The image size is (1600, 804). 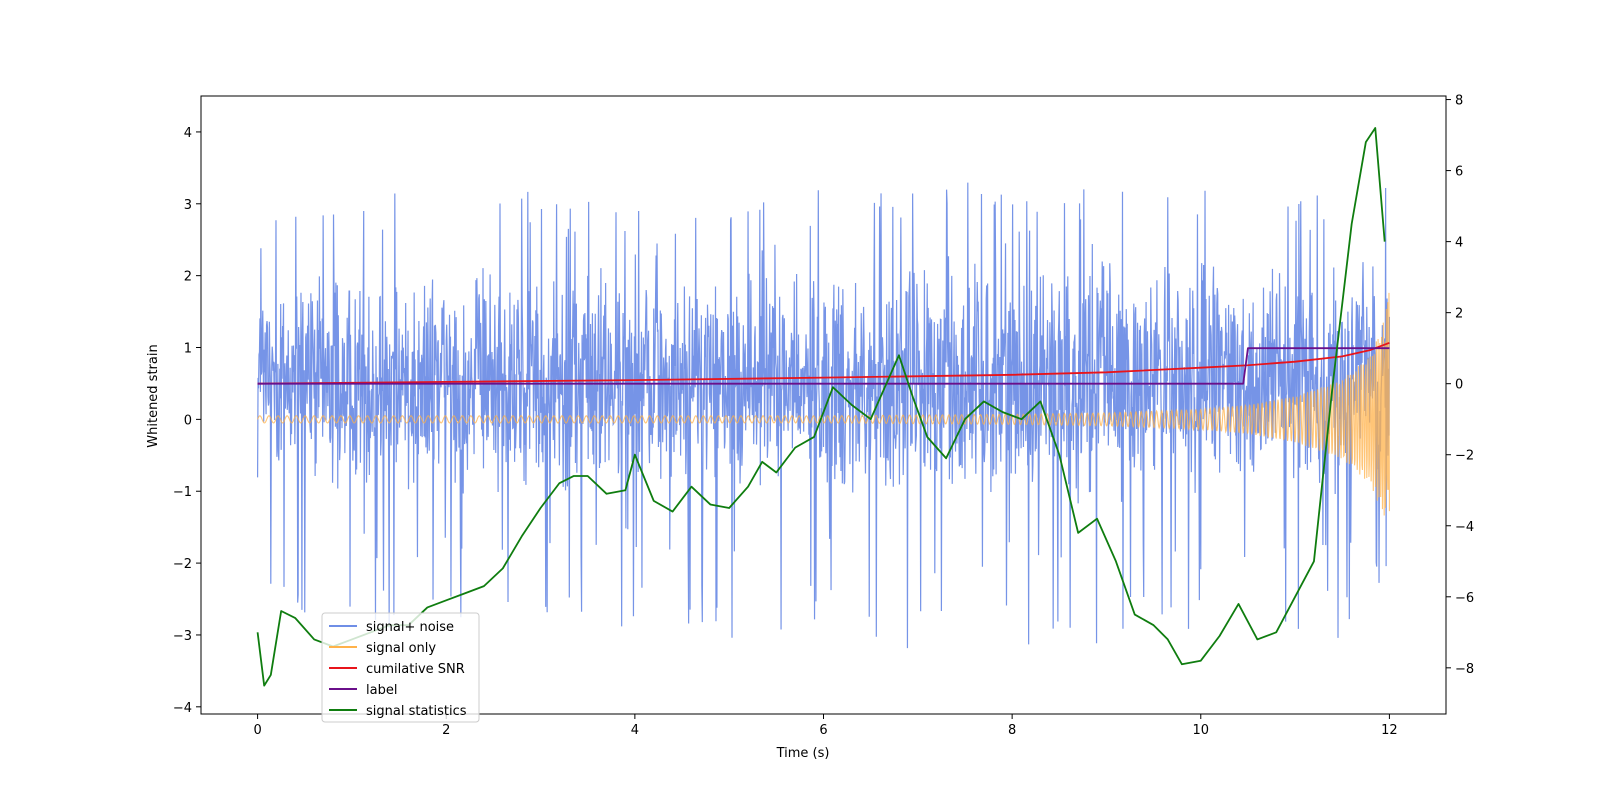 What do you see at coordinates (188, 133) in the screenshot?
I see `y-tick-label: 4` at bounding box center [188, 133].